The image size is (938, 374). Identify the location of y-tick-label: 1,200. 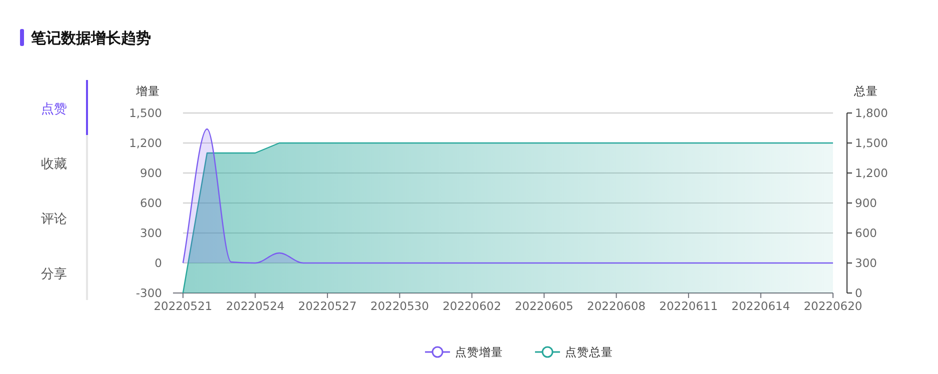
(145, 143).